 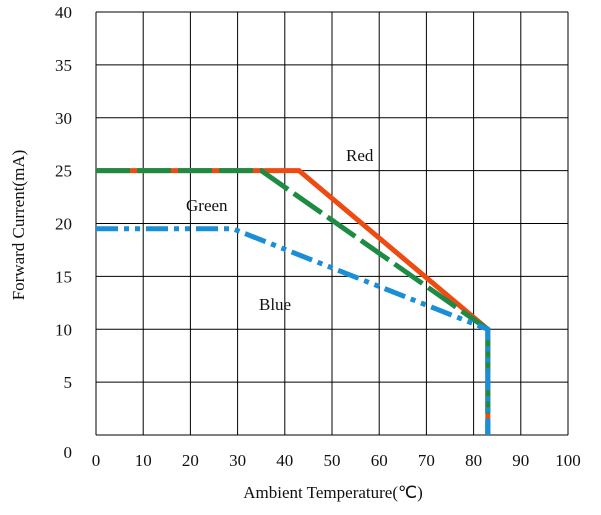 What do you see at coordinates (207, 205) in the screenshot?
I see `series-label-green: Green` at bounding box center [207, 205].